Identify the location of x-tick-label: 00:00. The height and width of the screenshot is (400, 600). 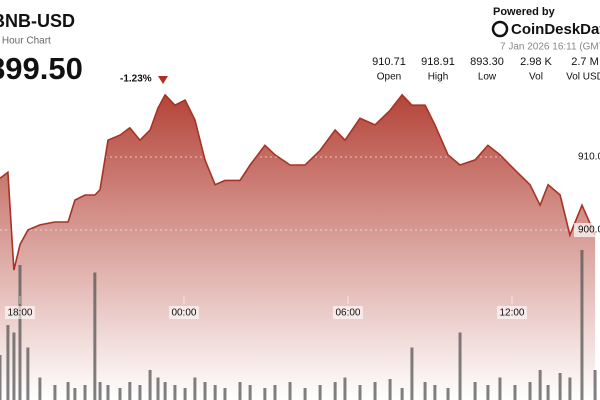
(183, 313).